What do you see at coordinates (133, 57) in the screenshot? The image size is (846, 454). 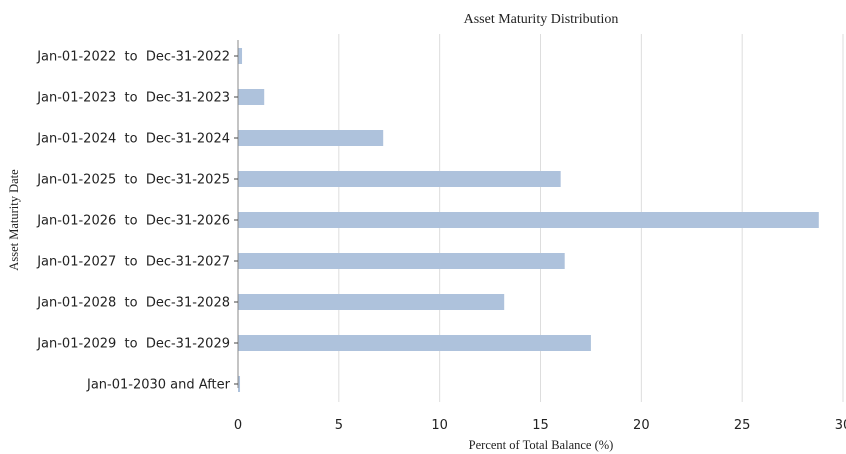 I see `y-tick-label: Jan-01-2022 to Dec-31-2022` at bounding box center [133, 57].